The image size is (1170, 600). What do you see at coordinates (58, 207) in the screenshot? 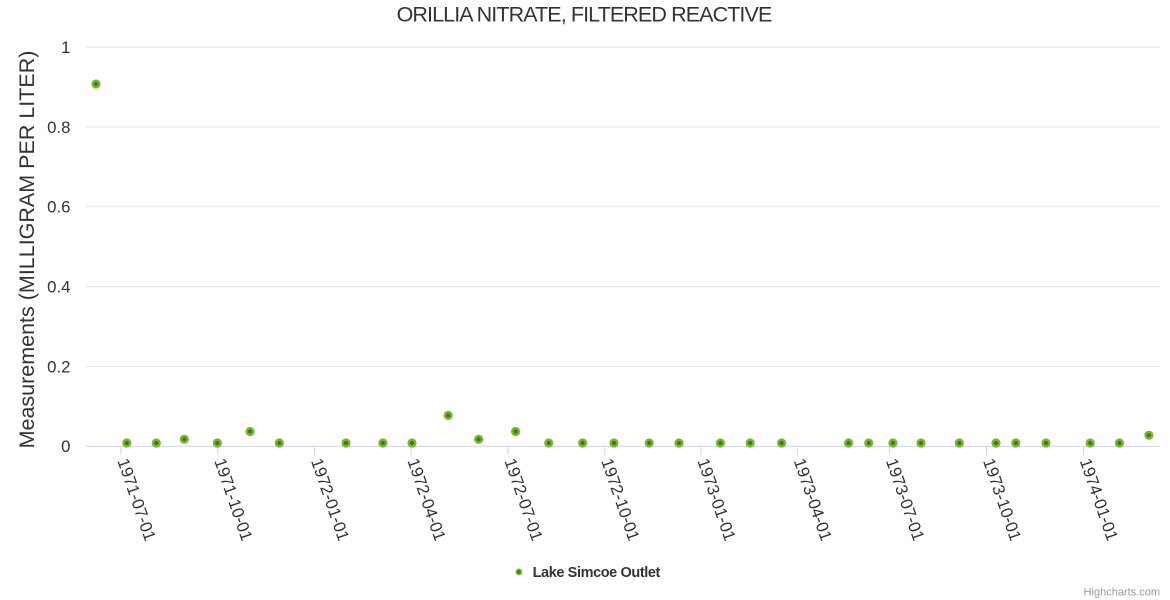
I see `svg-text: 0.6` at bounding box center [58, 207].